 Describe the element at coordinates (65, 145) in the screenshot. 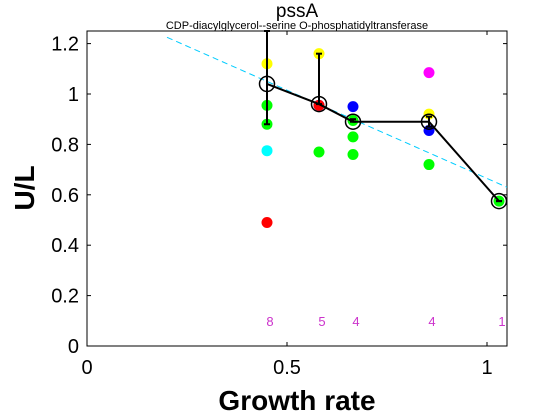

I see `y-tick-label: 0.8` at that location.